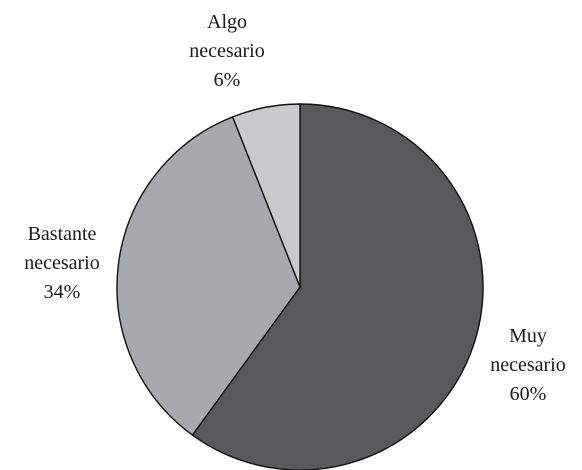 The image size is (582, 470). Describe the element at coordinates (62, 234) in the screenshot. I see `slice-name-label: Bastante` at that location.